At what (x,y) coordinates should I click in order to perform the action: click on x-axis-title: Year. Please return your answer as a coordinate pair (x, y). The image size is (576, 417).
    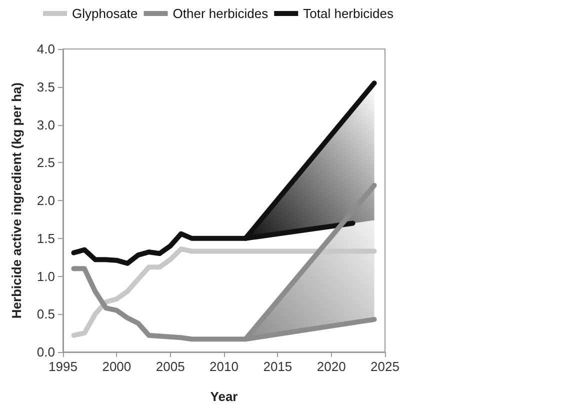
    Looking at the image, I should click on (224, 396).